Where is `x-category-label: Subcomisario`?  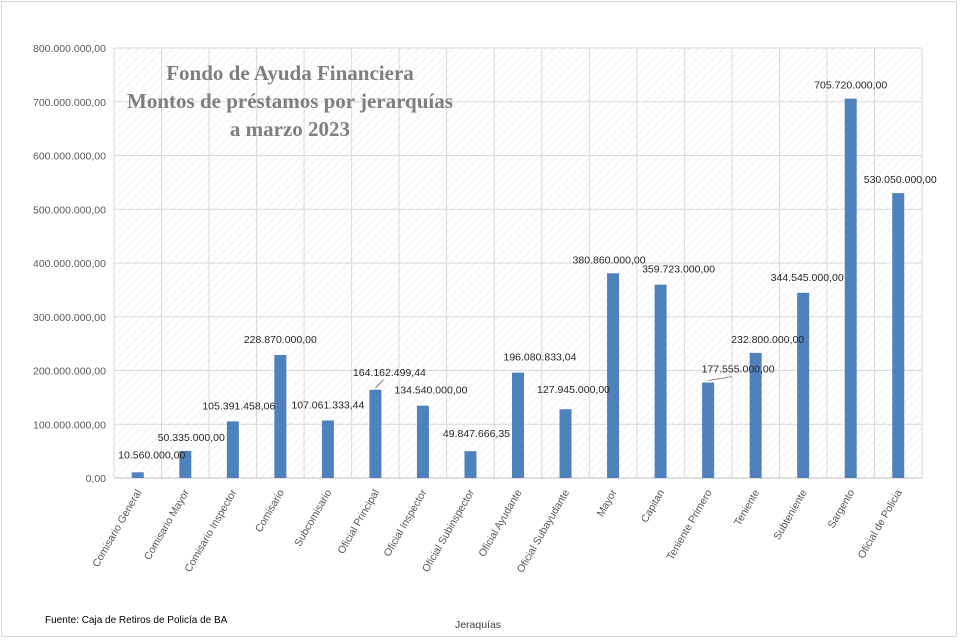 x-category-label: Subcomisario is located at coordinates (313, 517).